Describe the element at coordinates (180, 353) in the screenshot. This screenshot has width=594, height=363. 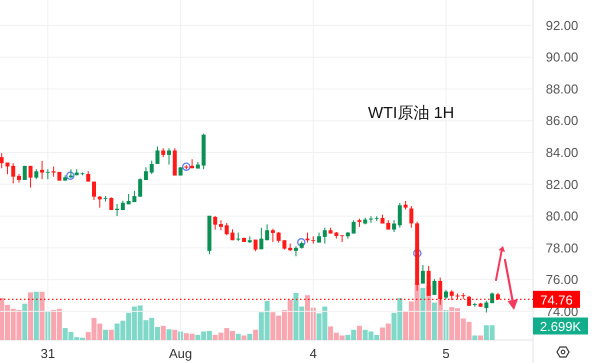
I see `x-tick-label: Aug` at that location.